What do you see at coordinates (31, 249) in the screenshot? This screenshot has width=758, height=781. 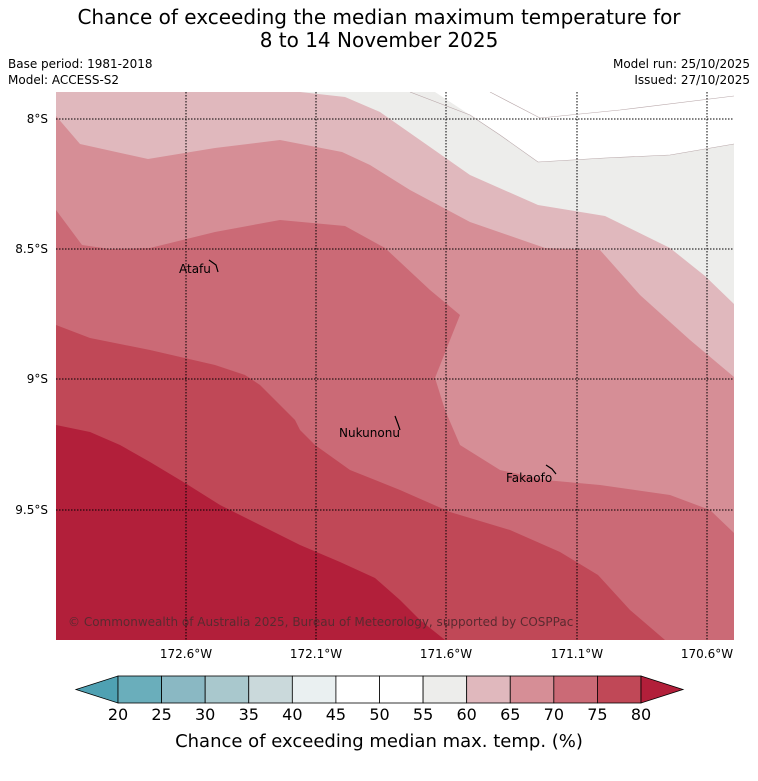 I see `lat-label: 8.5°S` at bounding box center [31, 249].